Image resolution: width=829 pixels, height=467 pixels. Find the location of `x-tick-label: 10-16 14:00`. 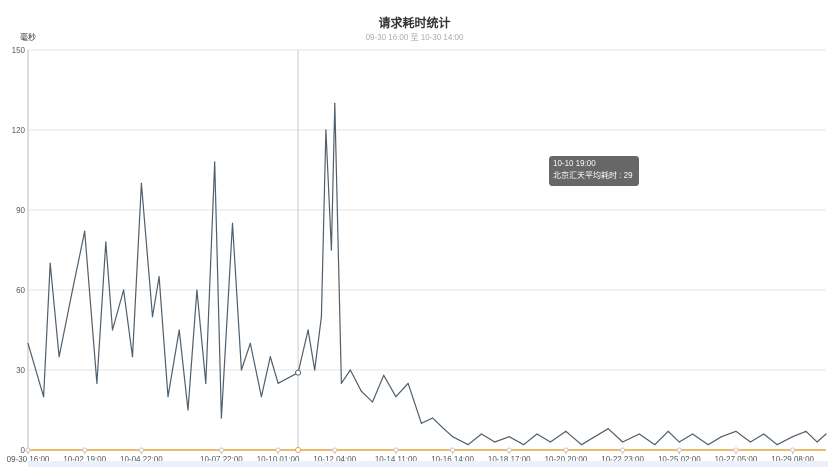

x-tick-label: 10-16 14:00 is located at coordinates (452, 459).